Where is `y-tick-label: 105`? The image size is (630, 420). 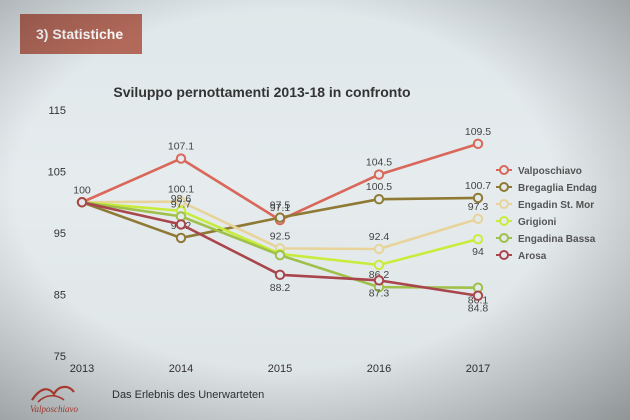
y-tick-label: 105 is located at coordinates (57, 173).